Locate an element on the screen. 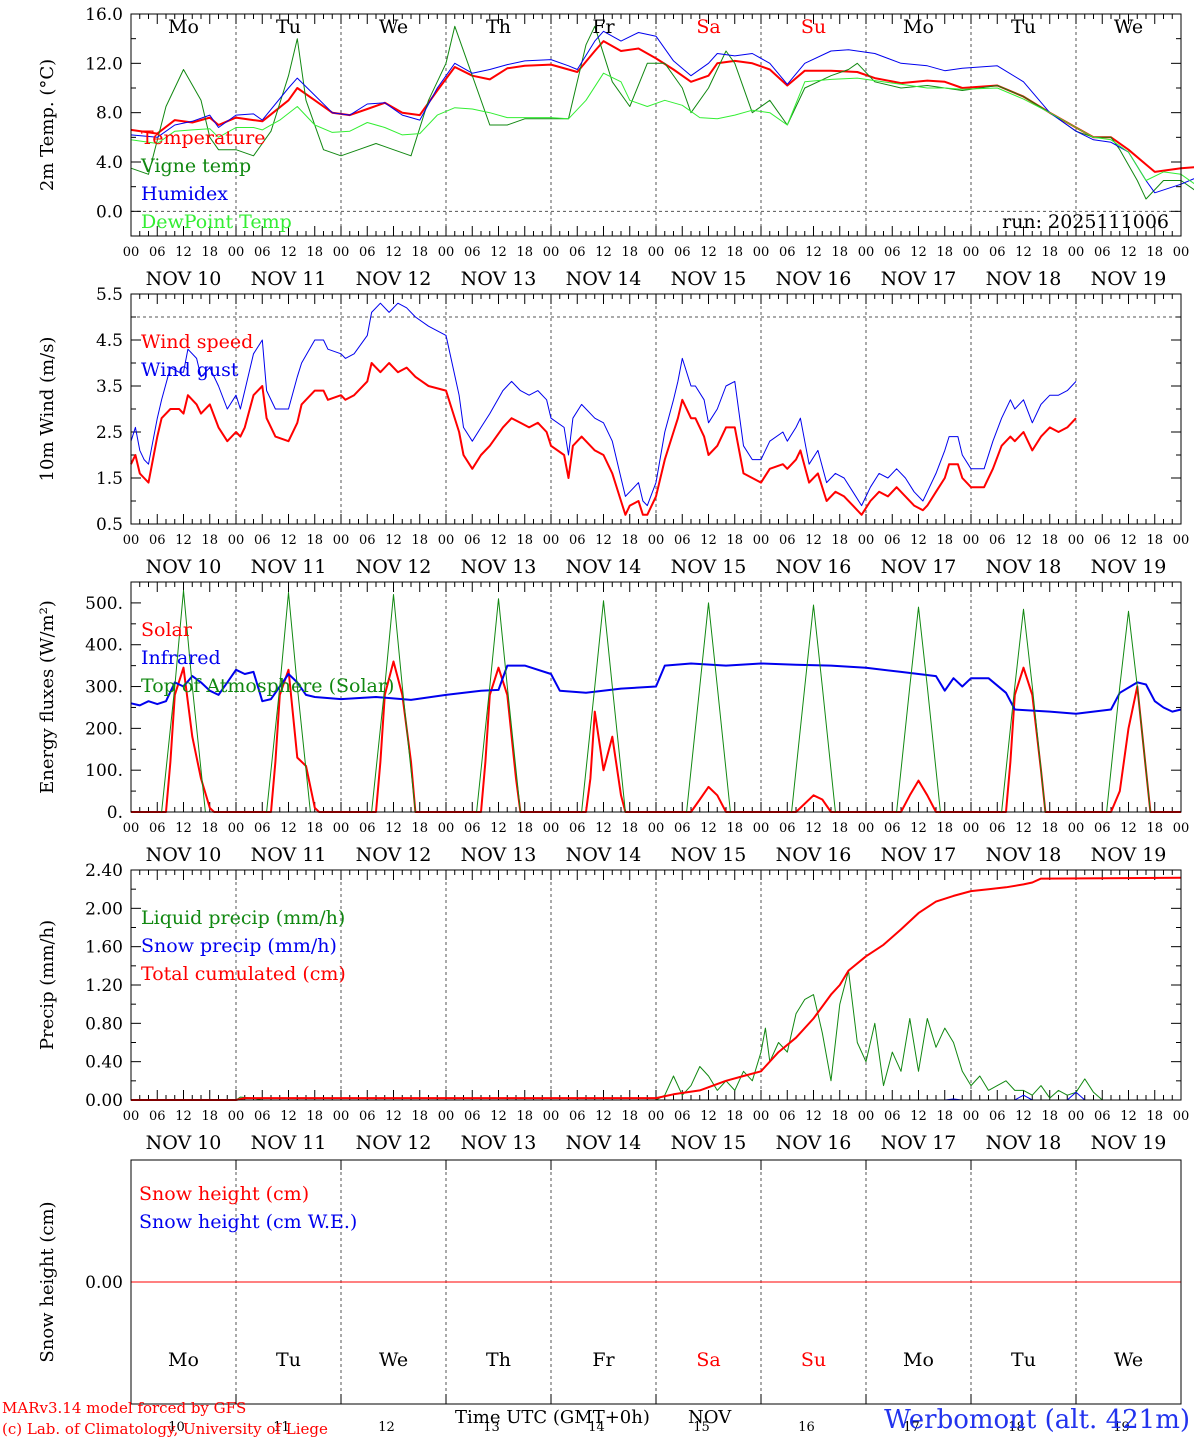  series-infrared is located at coordinates (656, 688).